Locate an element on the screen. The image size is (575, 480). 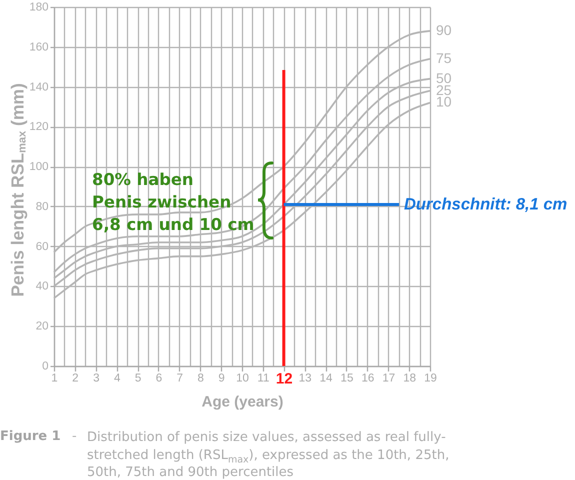
x-tick-label: 4 is located at coordinates (117, 378).